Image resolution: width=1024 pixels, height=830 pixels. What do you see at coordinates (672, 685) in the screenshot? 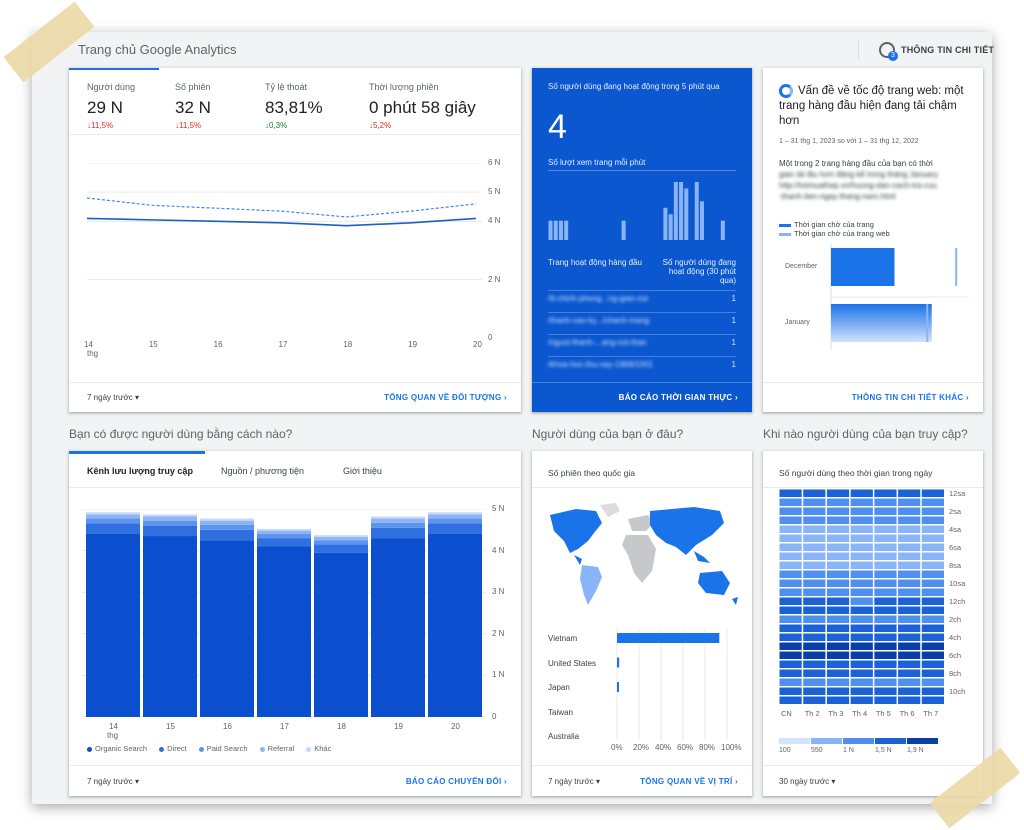
I see `country-bar-chart` at bounding box center [672, 685].